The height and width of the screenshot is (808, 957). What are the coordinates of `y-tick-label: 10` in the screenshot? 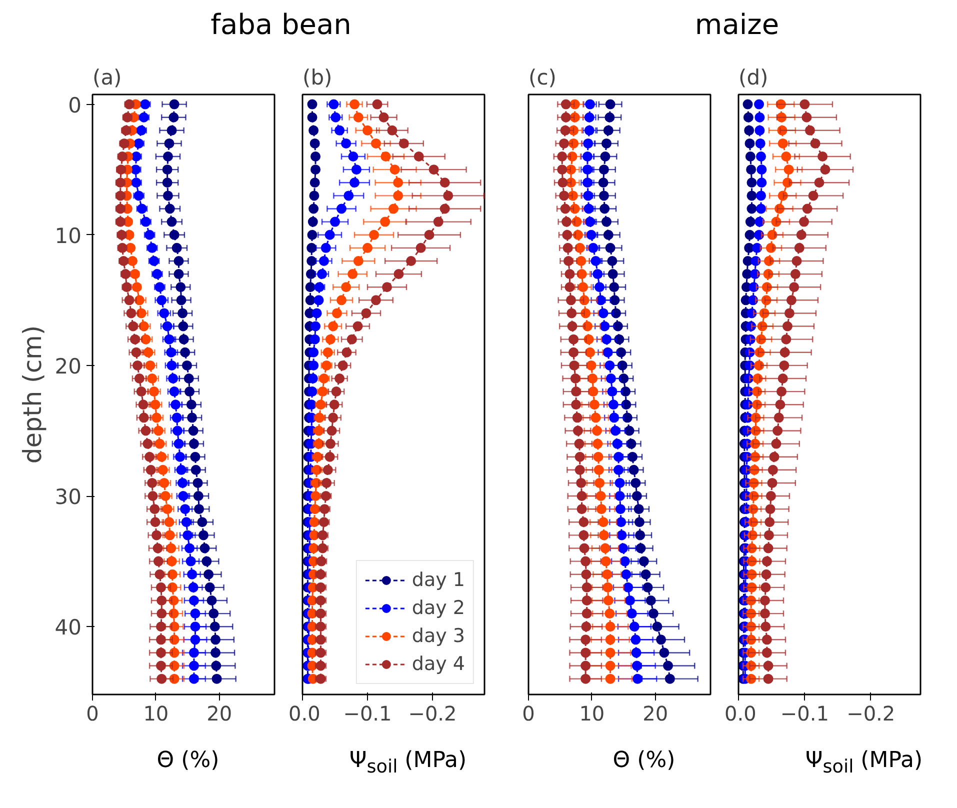 It's located at (68, 236).